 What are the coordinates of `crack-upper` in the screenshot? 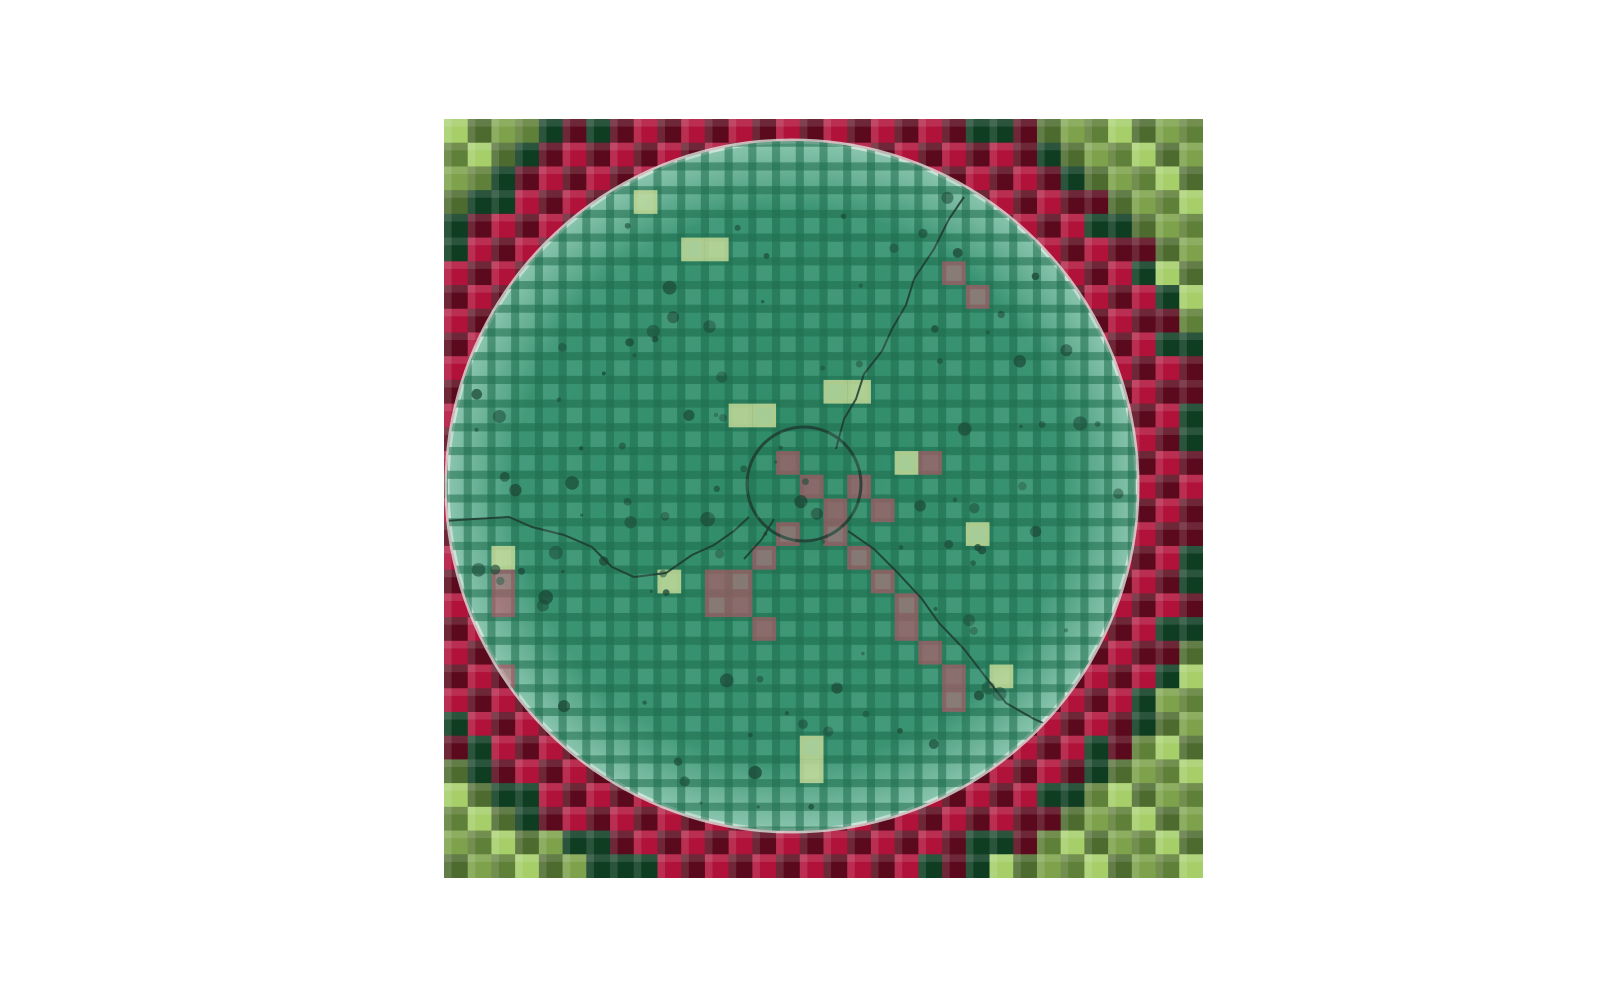 It's located at (900, 323).